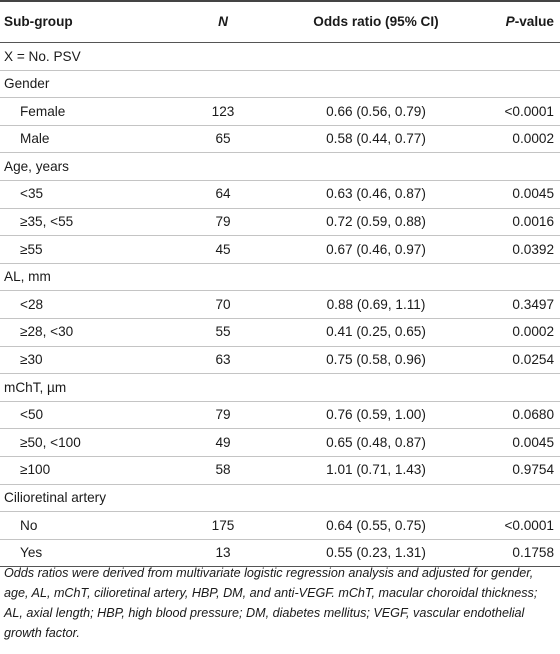 The width and height of the screenshot is (560, 654). What do you see at coordinates (280, 250) in the screenshot?
I see `table-row: ≥55 45 0.67 (0.46, 0.97) 0.0392` at bounding box center [280, 250].